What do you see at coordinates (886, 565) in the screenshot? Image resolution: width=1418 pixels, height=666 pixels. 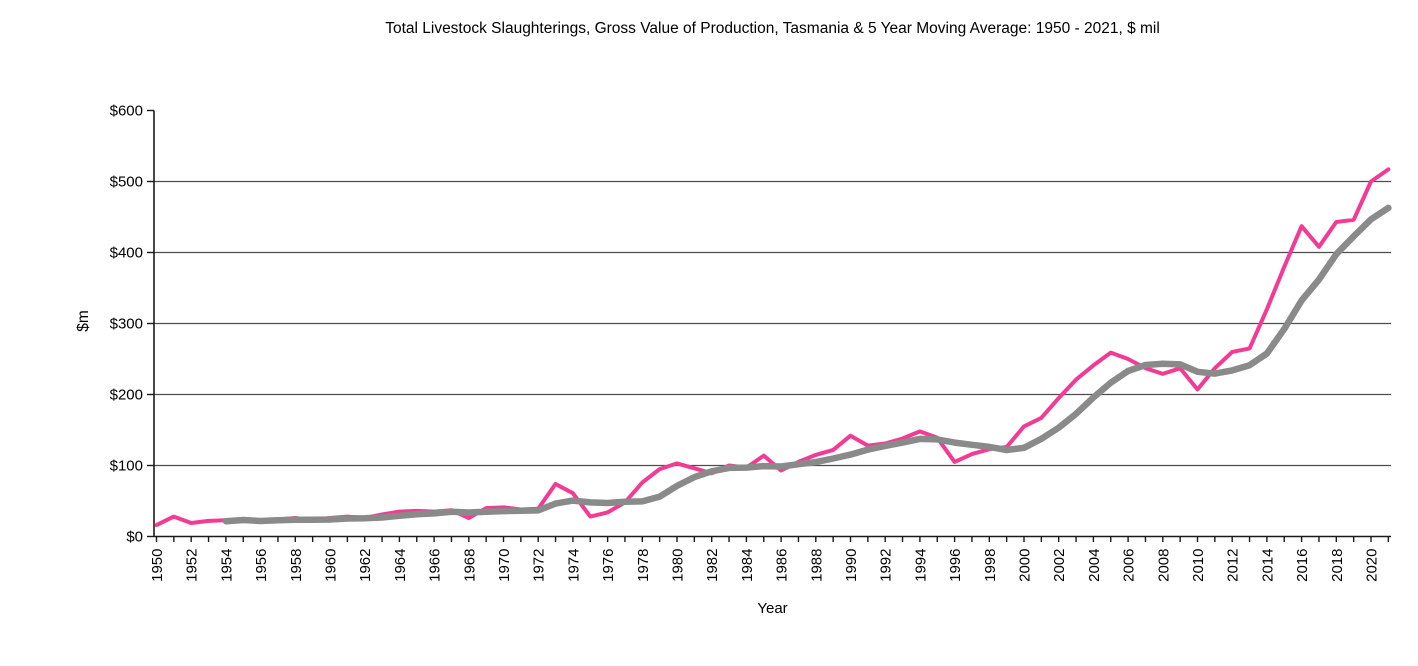 I see `x-tick-label: 1992` at bounding box center [886, 565].